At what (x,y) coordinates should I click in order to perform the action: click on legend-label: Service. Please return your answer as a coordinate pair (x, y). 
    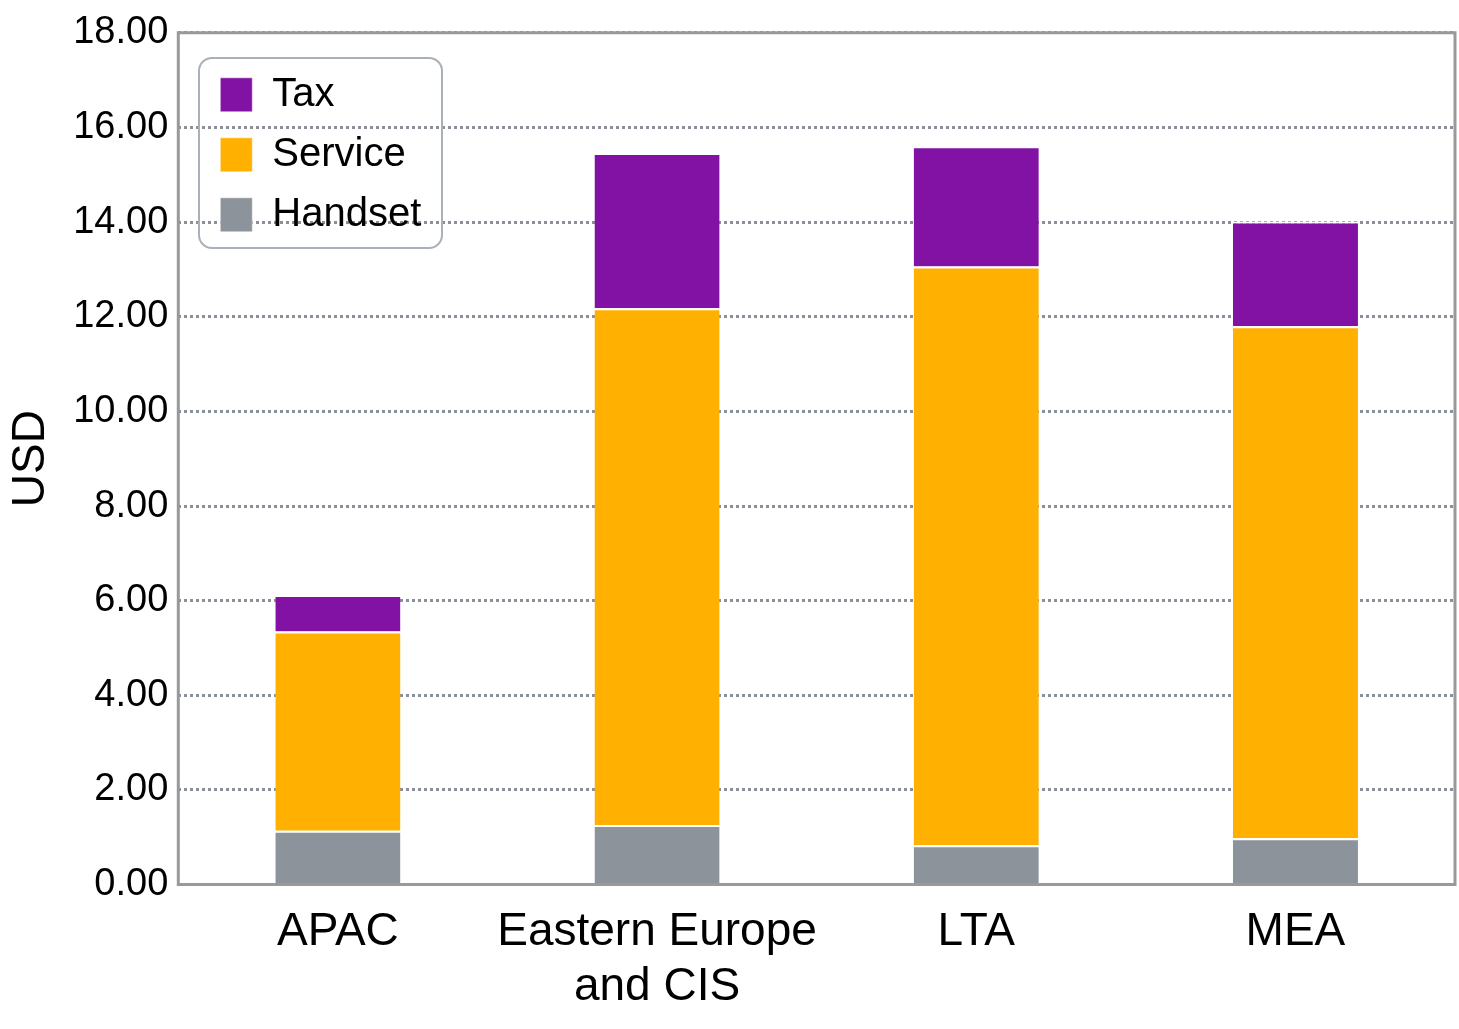
    Looking at the image, I should click on (339, 151).